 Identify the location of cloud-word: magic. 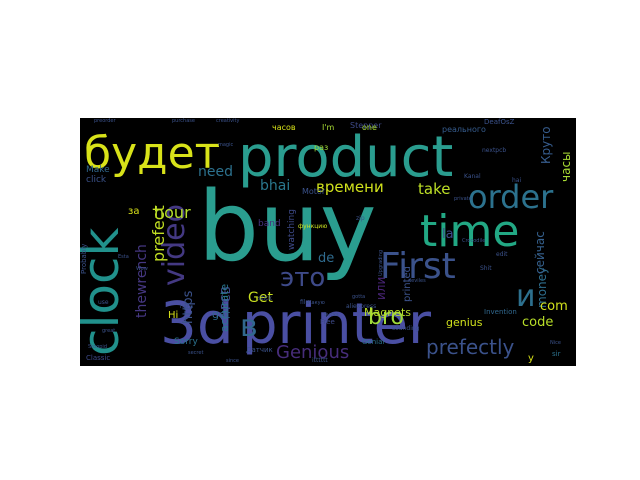
(225, 145).